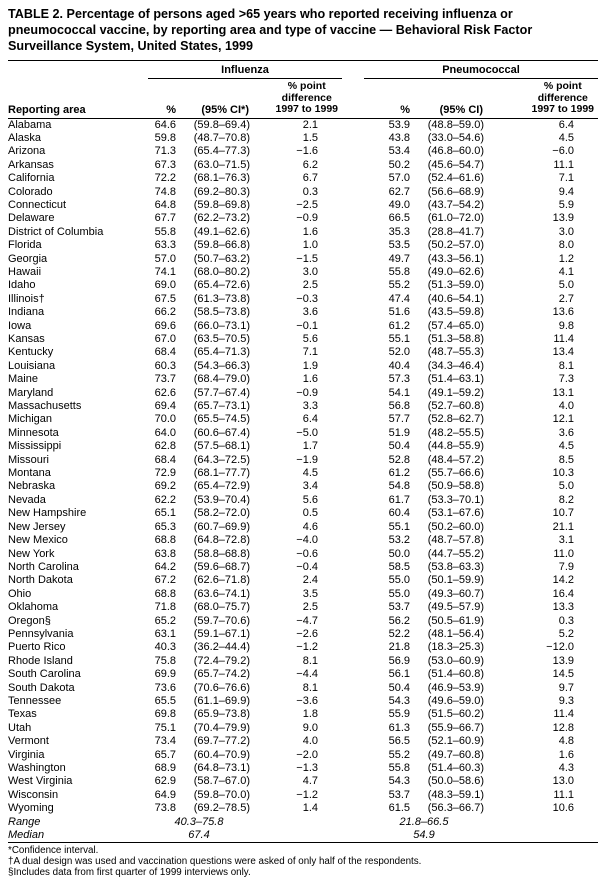 The width and height of the screenshot is (606, 879). What do you see at coordinates (40, 580) in the screenshot?
I see `reporting-area-cell: North Dakota` at bounding box center [40, 580].